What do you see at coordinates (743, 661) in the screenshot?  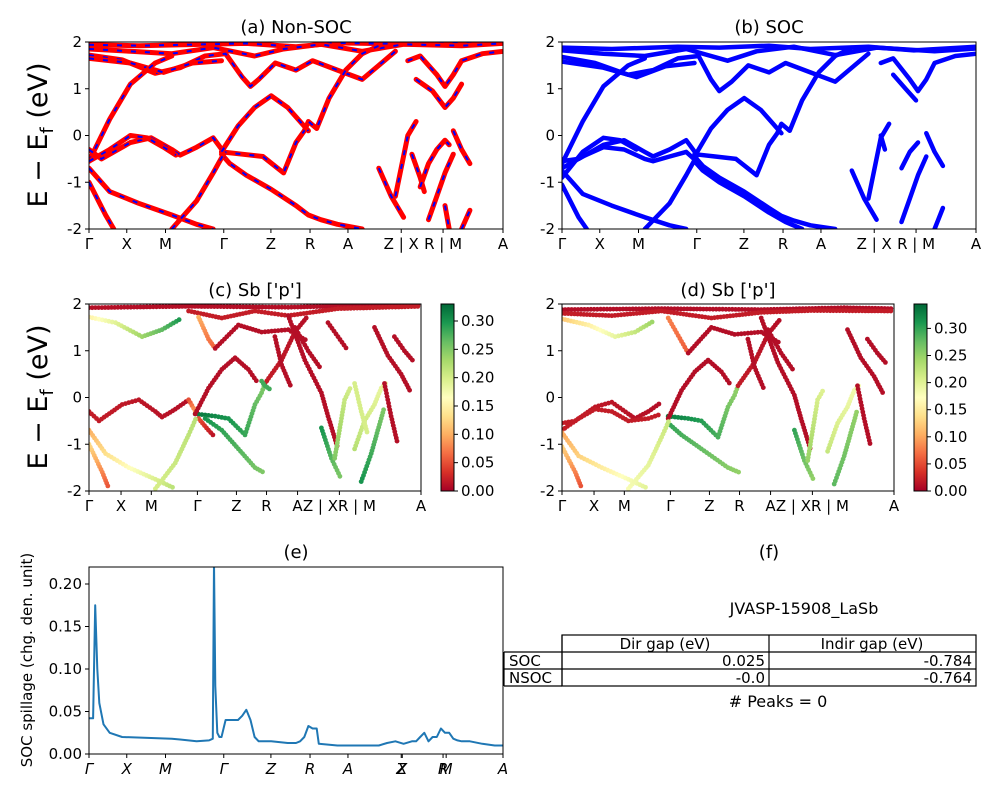 I see `table-cell: 0.025` at bounding box center [743, 661].